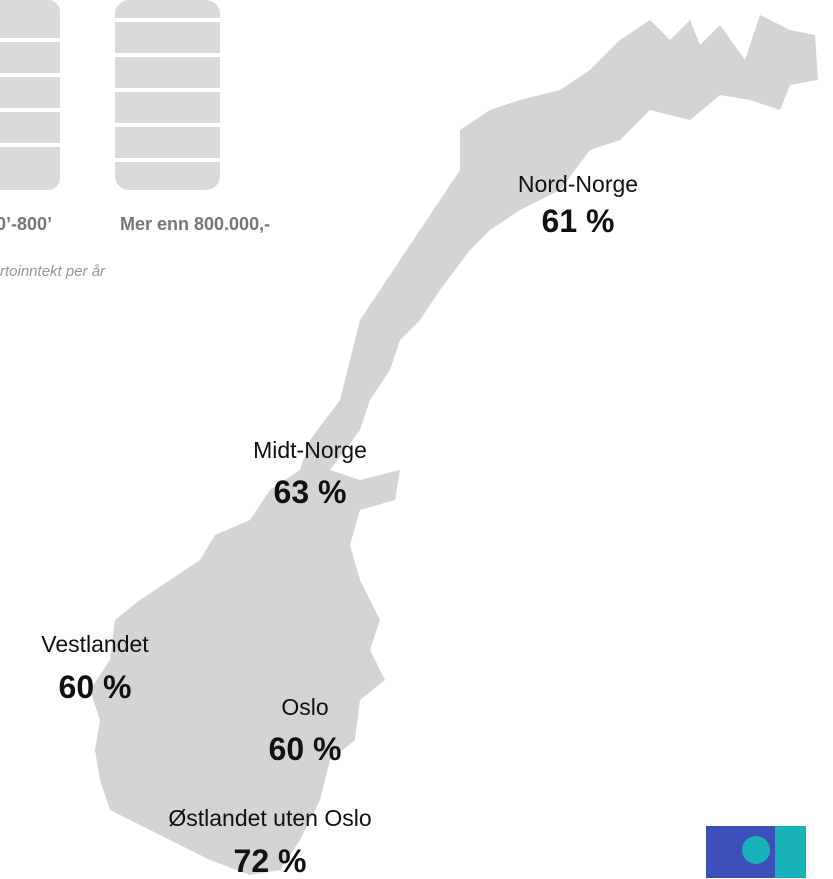 The image size is (833, 879). I want to click on region-value: 72 %, so click(270, 861).